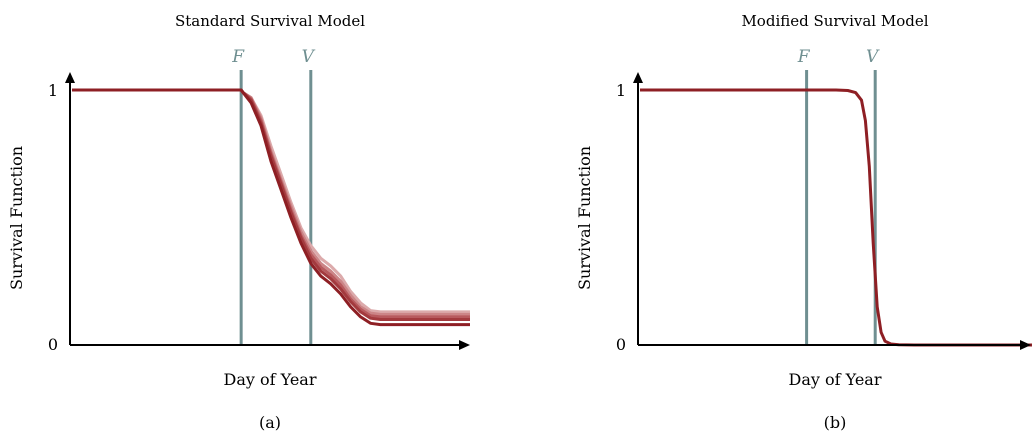 This screenshot has height=441, width=1032. I want to click on panel-b-y-tick-0: 0, so click(621, 344).